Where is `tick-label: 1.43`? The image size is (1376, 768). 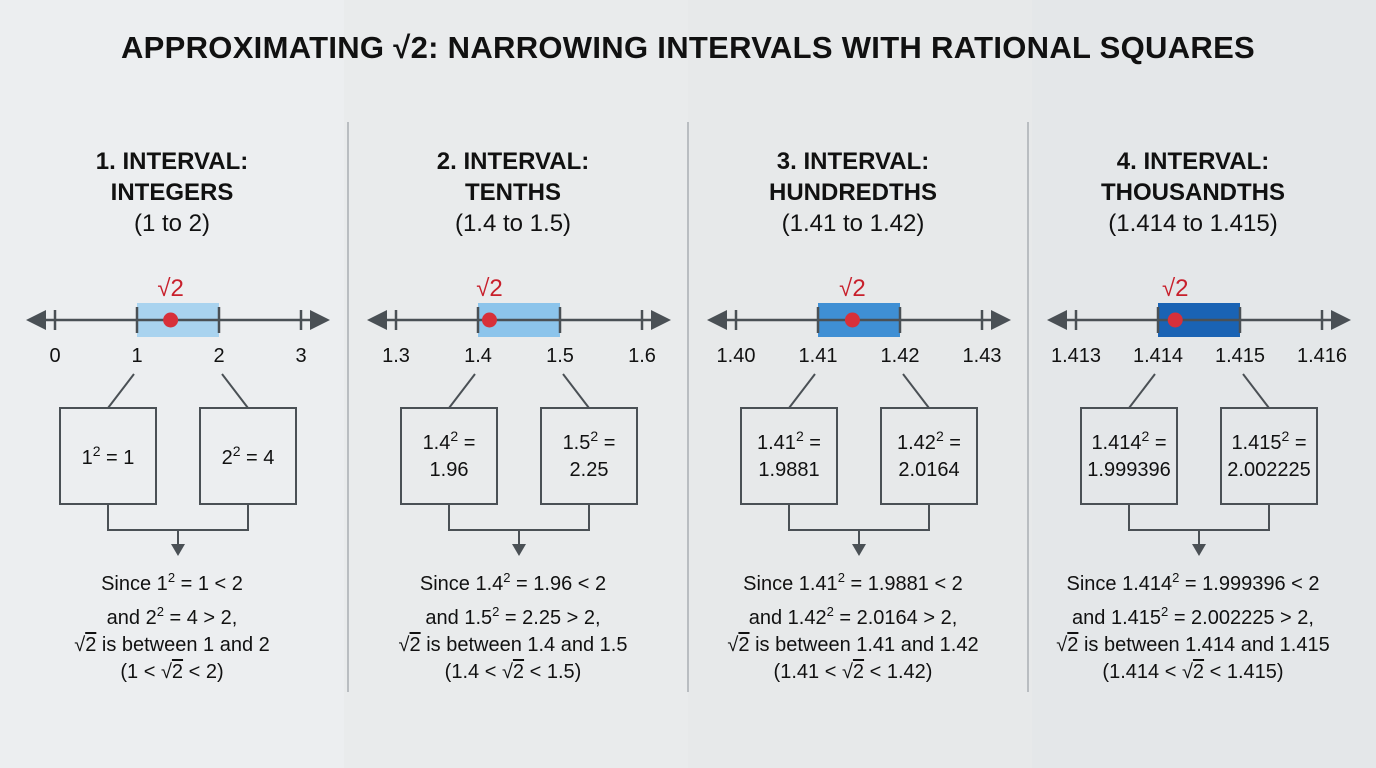 tick-label: 1.43 is located at coordinates (982, 356).